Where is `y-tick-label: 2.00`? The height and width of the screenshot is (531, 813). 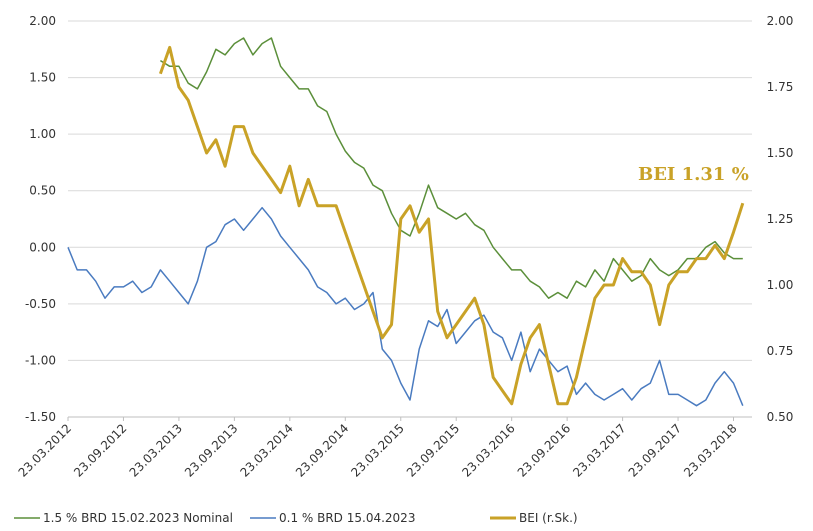
y-tick-label: 2.00 is located at coordinates (42, 21).